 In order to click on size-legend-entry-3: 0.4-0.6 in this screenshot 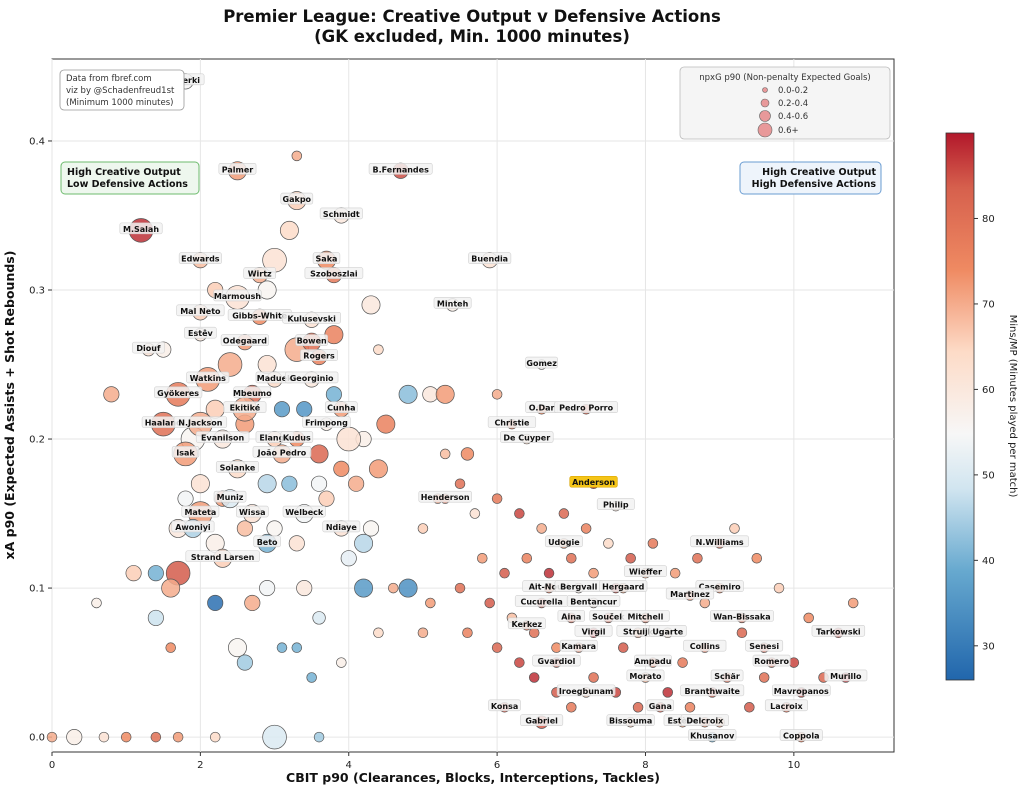, I will do `click(793, 117)`.